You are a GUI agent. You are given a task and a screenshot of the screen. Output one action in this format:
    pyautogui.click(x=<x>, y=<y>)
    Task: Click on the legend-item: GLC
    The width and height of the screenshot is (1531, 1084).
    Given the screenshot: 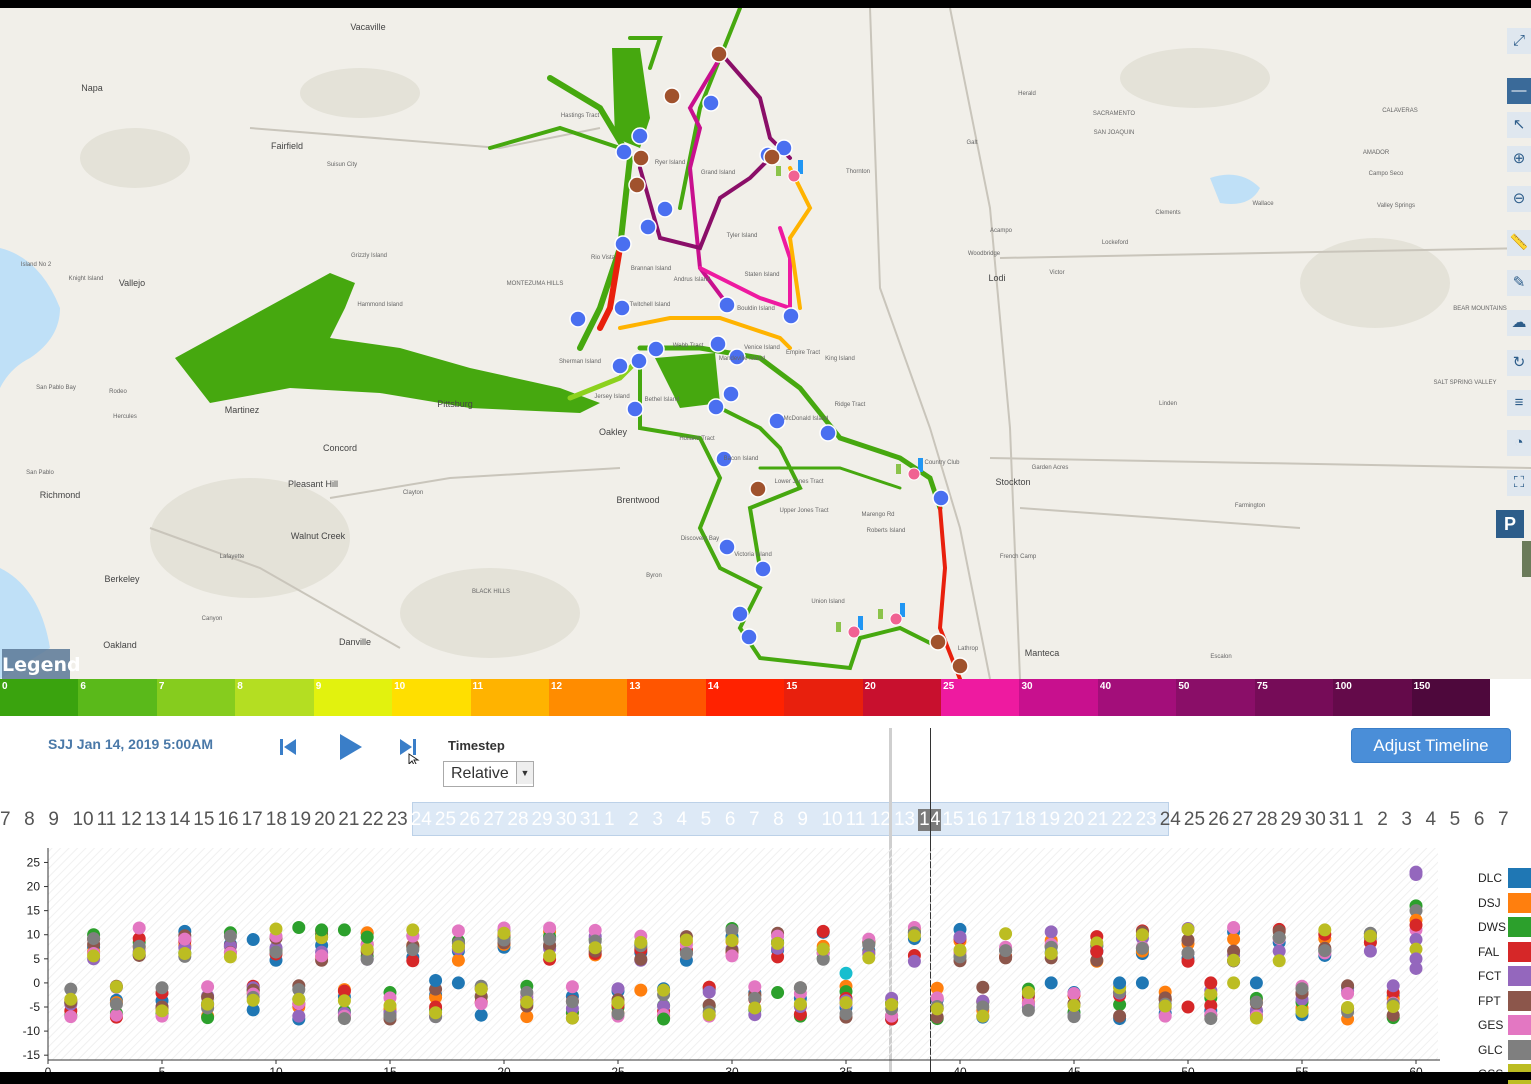 What is the action you would take?
    pyautogui.click(x=1502, y=1049)
    